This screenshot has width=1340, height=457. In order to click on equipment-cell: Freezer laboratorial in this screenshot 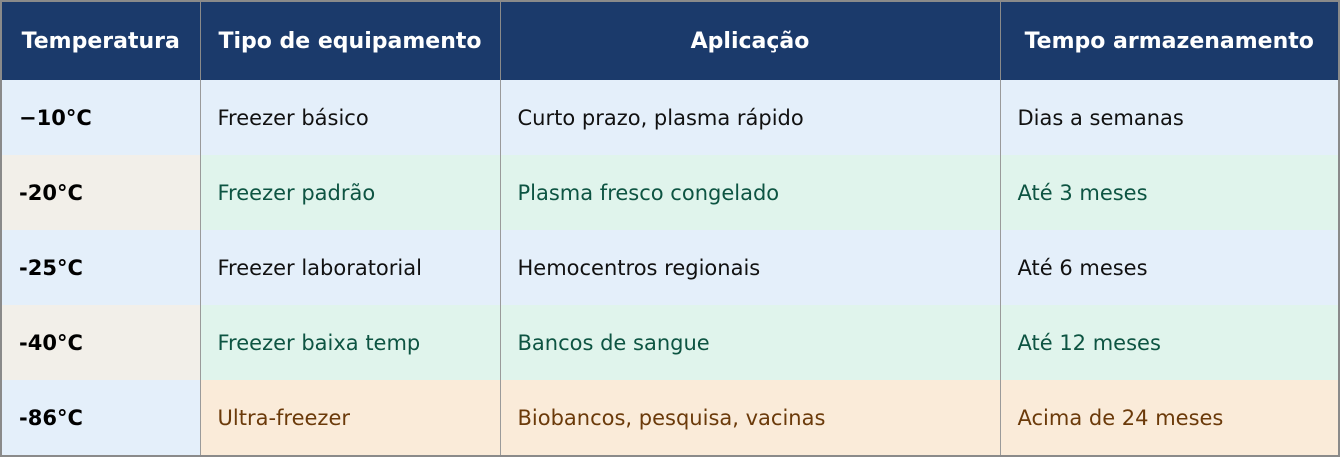, I will do `click(349, 267)`.